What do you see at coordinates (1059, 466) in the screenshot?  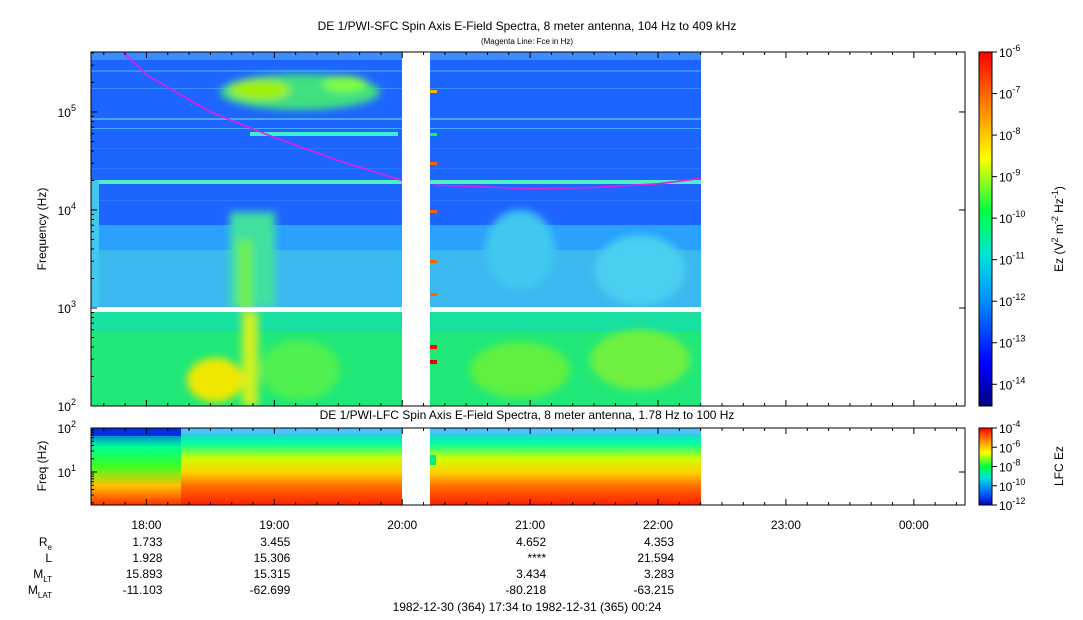 I see `lfc-colorbar-label: LFC Ez` at bounding box center [1059, 466].